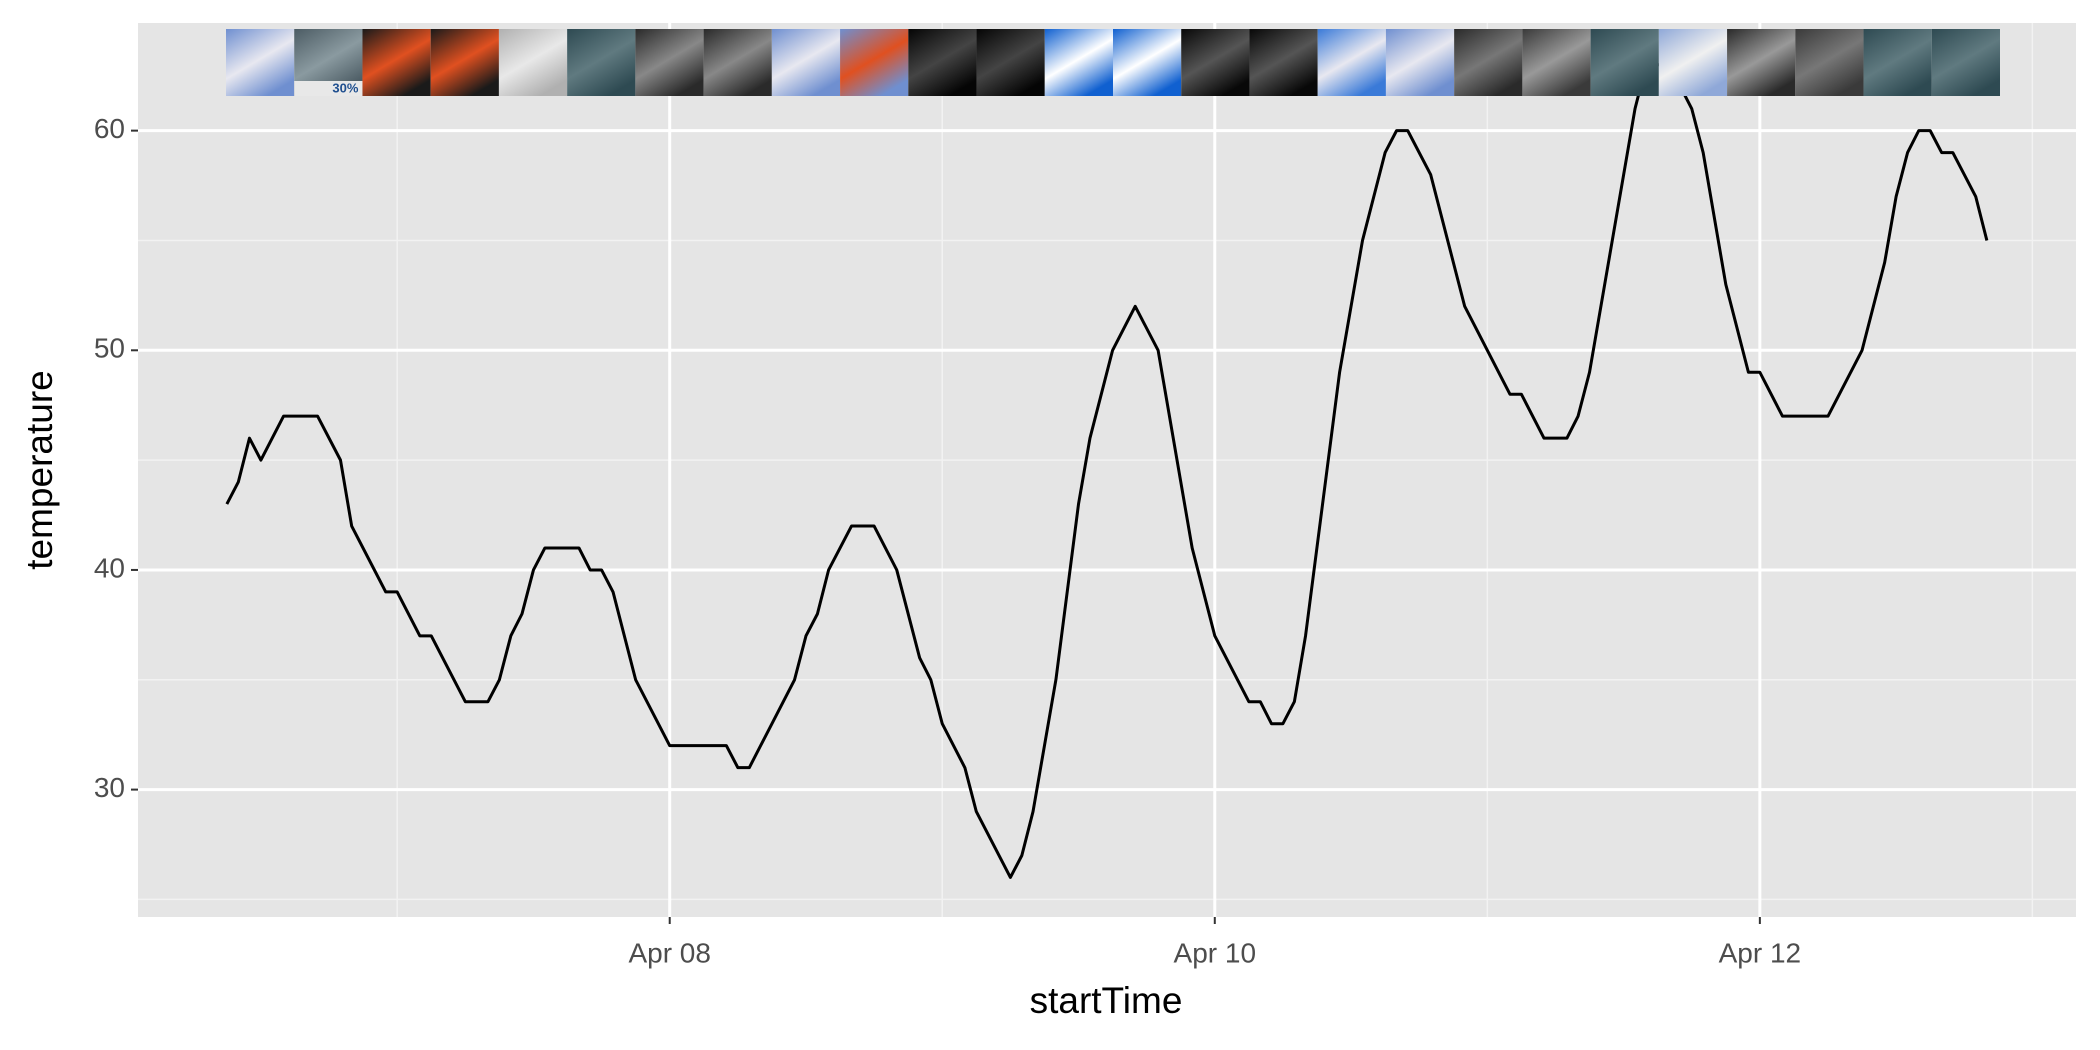  Describe the element at coordinates (669, 952) in the screenshot. I see `x-tick-label: Apr 08` at that location.